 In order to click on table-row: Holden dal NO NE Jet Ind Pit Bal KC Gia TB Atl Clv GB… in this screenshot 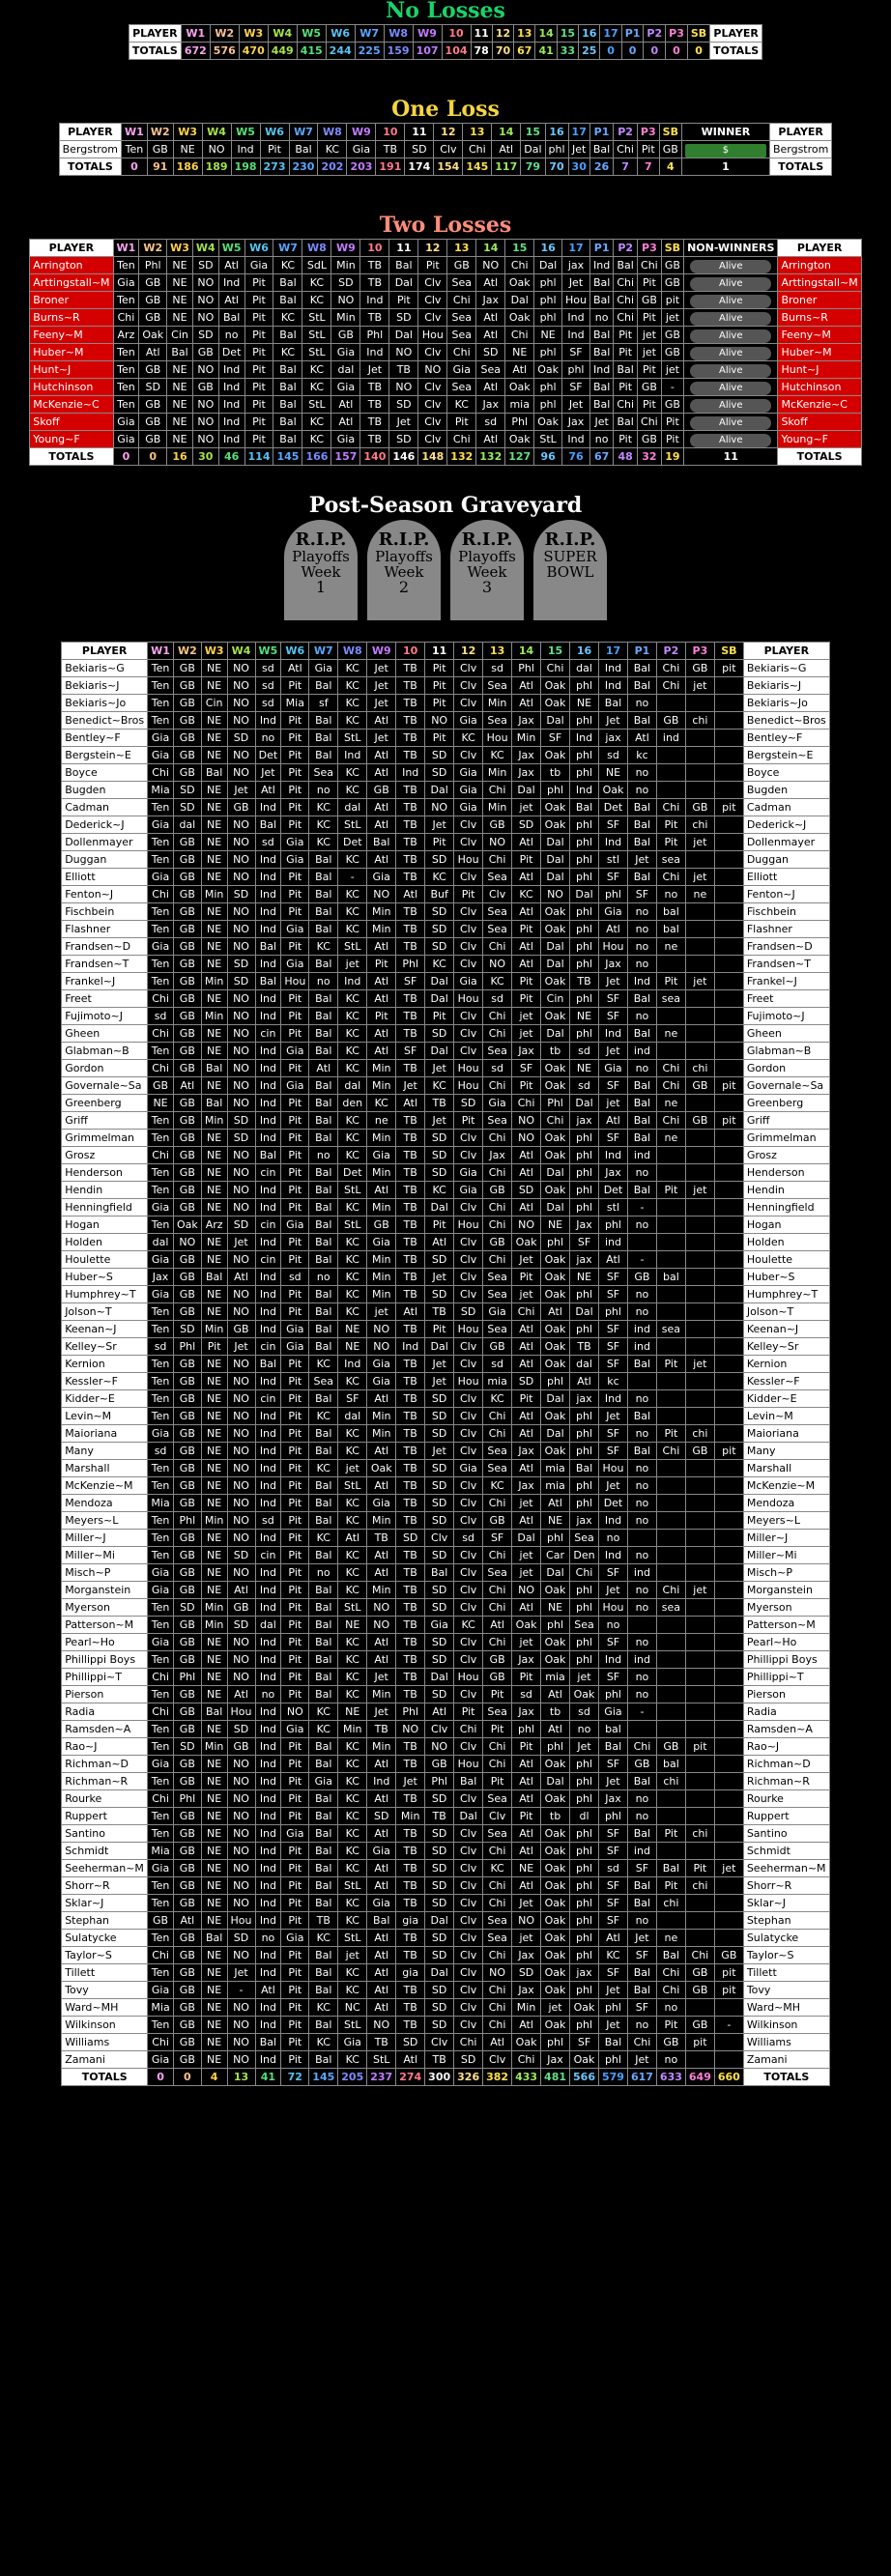, I will do `click(445, 1242)`.